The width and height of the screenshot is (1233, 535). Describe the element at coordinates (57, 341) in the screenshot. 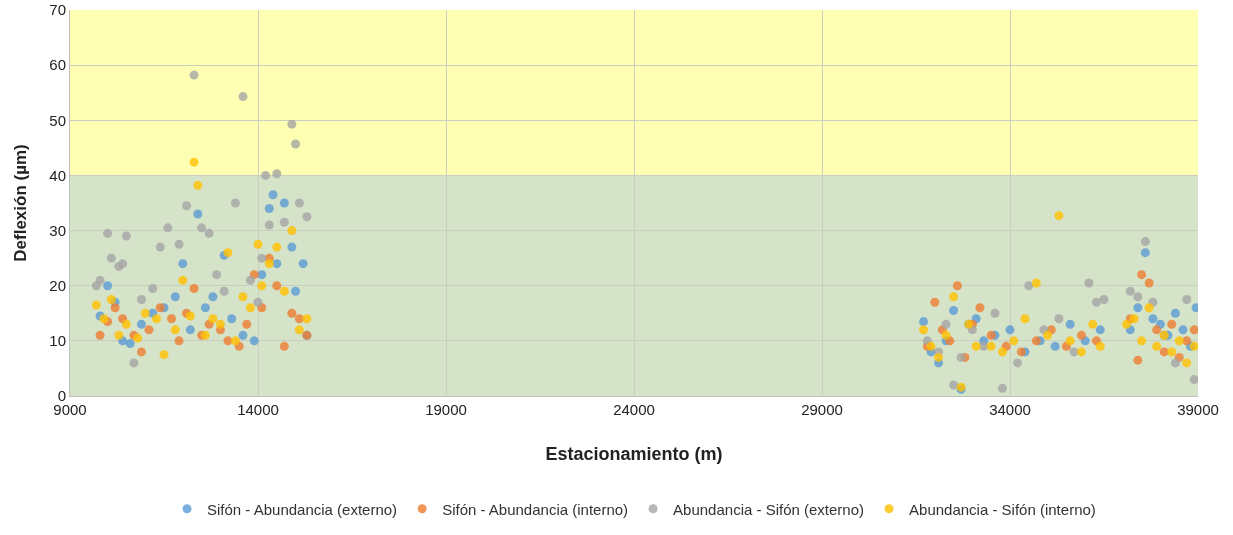

I see `y-tick-label: 10` at that location.